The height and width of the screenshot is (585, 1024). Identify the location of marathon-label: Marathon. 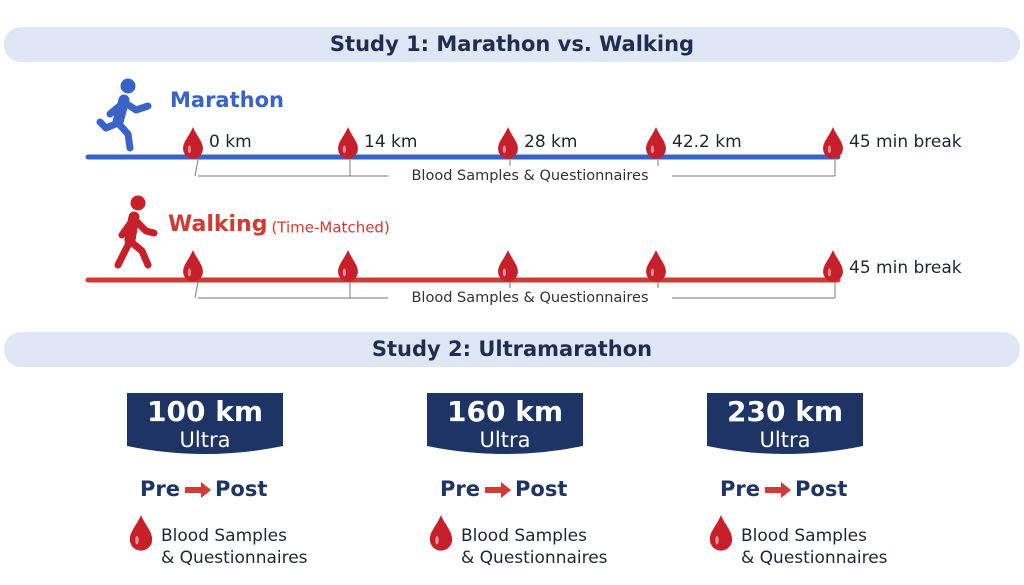
(227, 100).